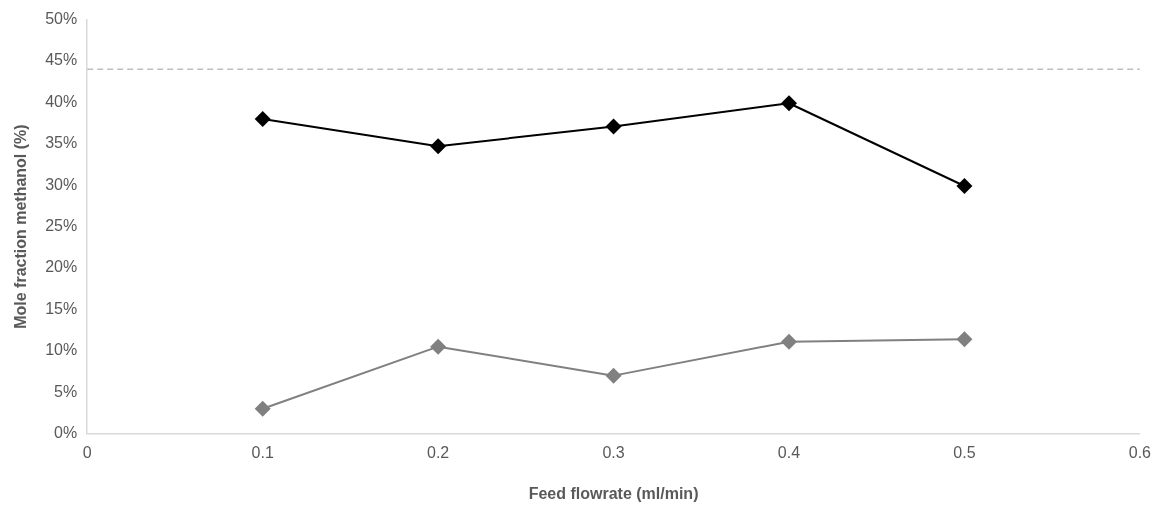 This screenshot has height=516, width=1161. What do you see at coordinates (262, 452) in the screenshot?
I see `x-tick-label: 0.1` at bounding box center [262, 452].